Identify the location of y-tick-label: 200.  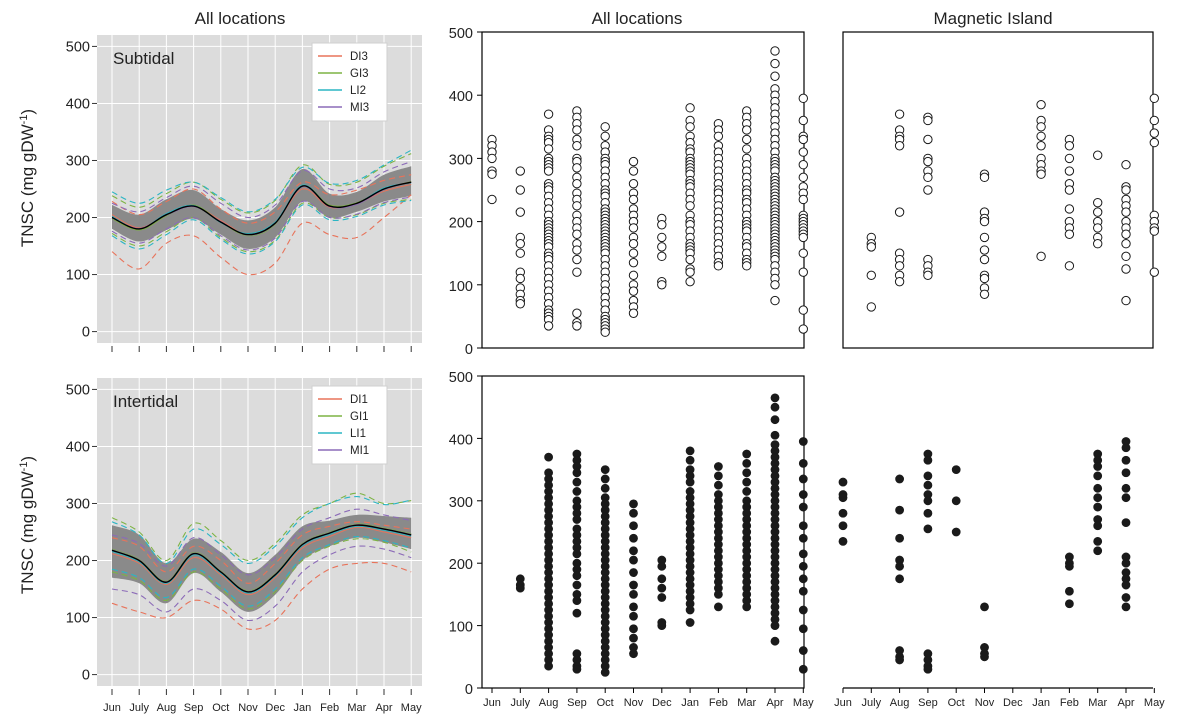
(461, 224).